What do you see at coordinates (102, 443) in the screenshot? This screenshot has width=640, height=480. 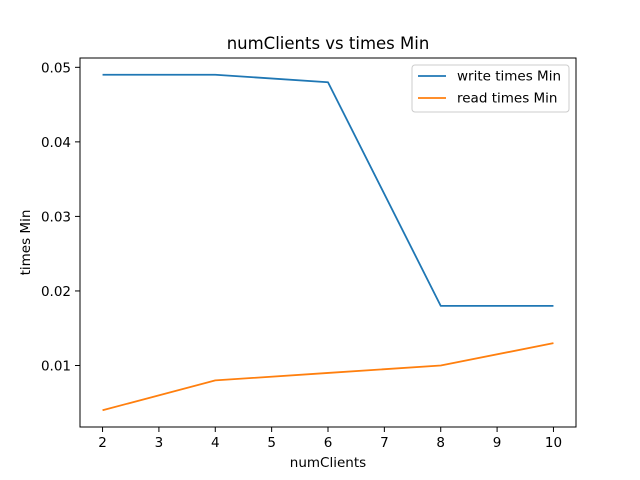 I see `x-tick-label: 2` at bounding box center [102, 443].